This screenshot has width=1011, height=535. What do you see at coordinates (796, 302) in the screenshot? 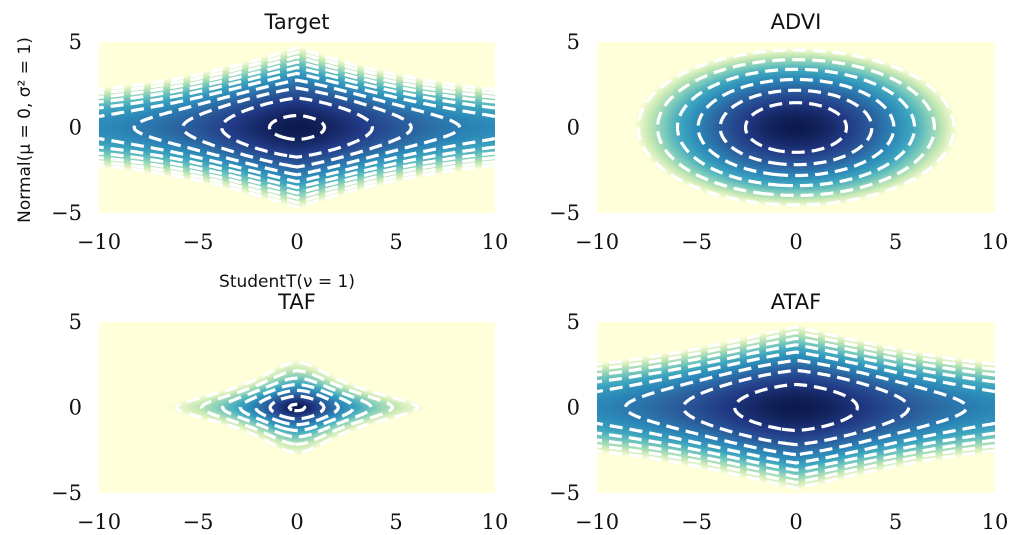
I see `panel-title: ATAF` at bounding box center [796, 302].